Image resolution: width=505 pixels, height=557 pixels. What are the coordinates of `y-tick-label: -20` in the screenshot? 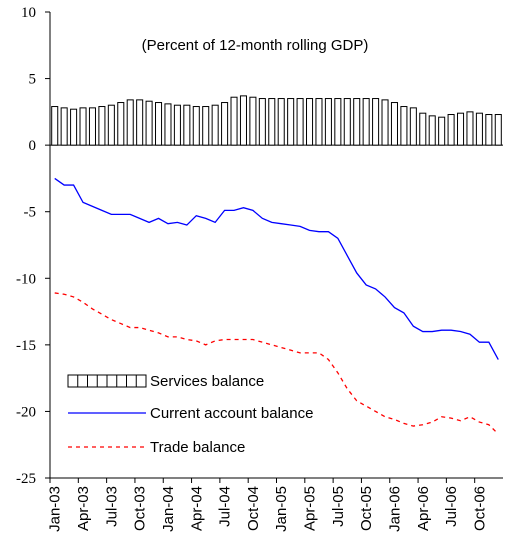 It's located at (26, 412).